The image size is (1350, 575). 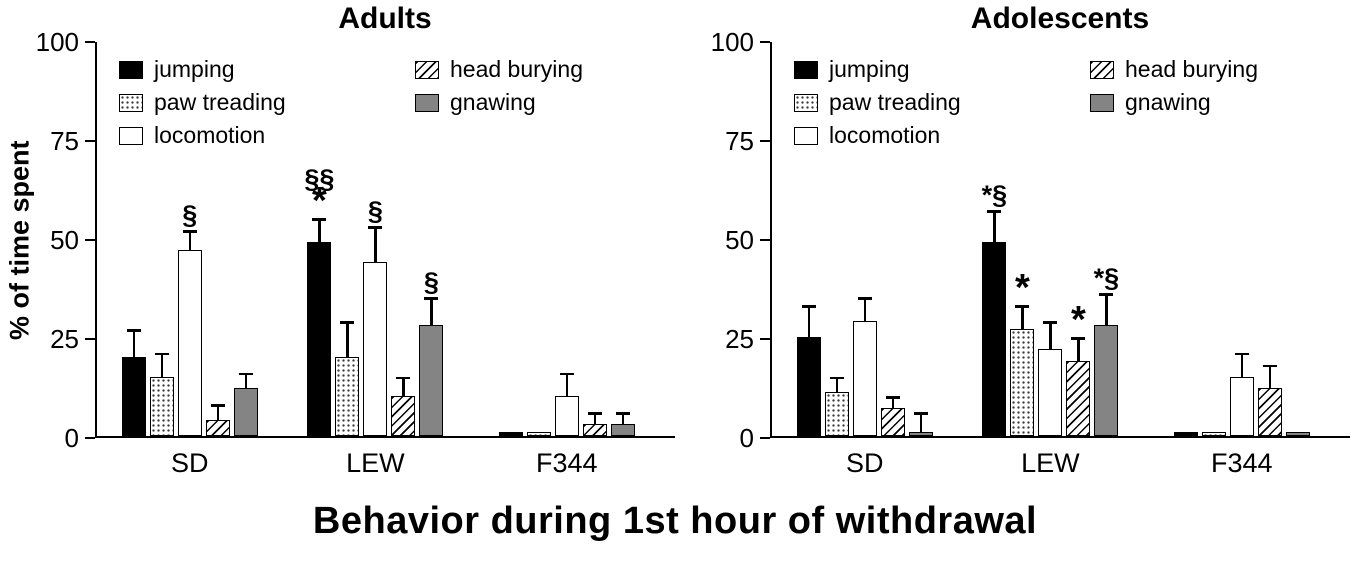 What do you see at coordinates (806, 135) in the screenshot?
I see `locomotion-swatch-icon` at bounding box center [806, 135].